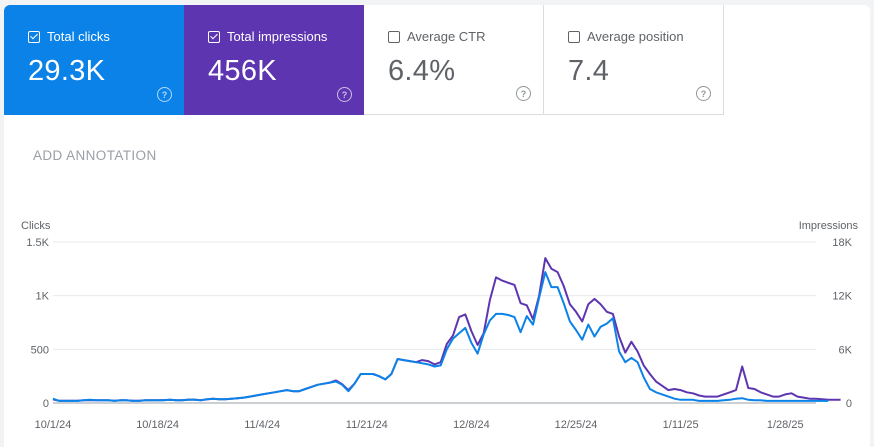 The image size is (874, 447). Describe the element at coordinates (842, 243) in the screenshot. I see `right-tick-label: 18K` at that location.